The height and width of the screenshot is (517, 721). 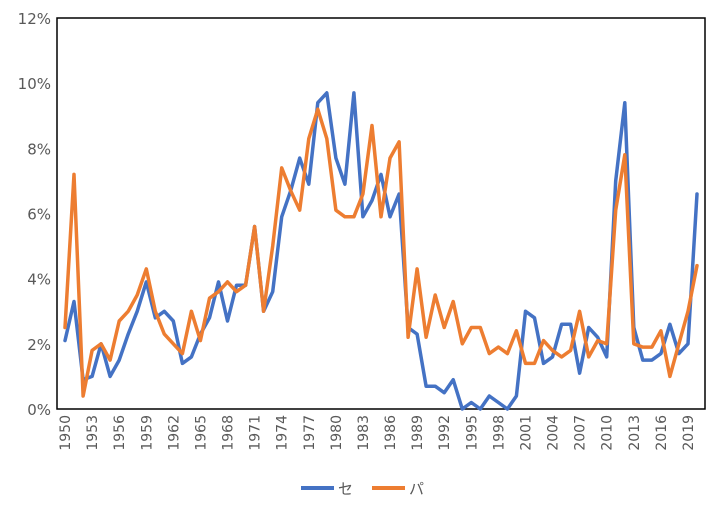 I want to click on x-tick-label: 1998, so click(x=499, y=433).